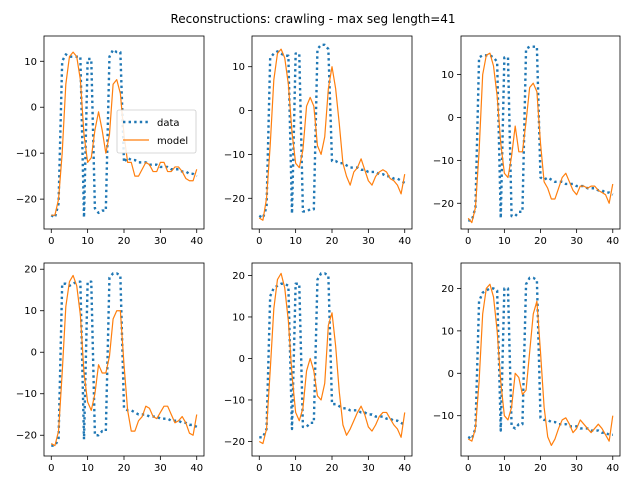 This screenshot has height=494, width=629. I want to click on subplot-4: 0 10 20 30 40 −20 −10 0 10 20, so click(110, 368).